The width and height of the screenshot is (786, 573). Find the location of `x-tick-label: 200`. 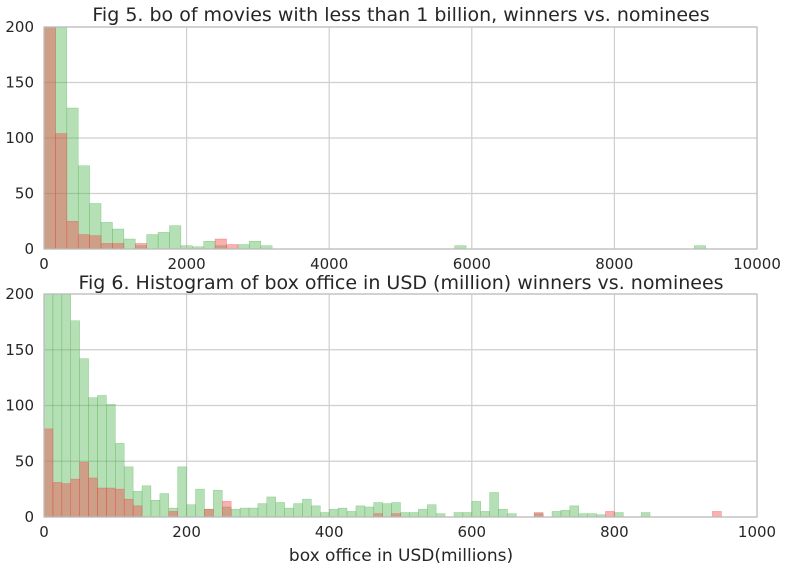

x-tick-label: 200 is located at coordinates (186, 532).